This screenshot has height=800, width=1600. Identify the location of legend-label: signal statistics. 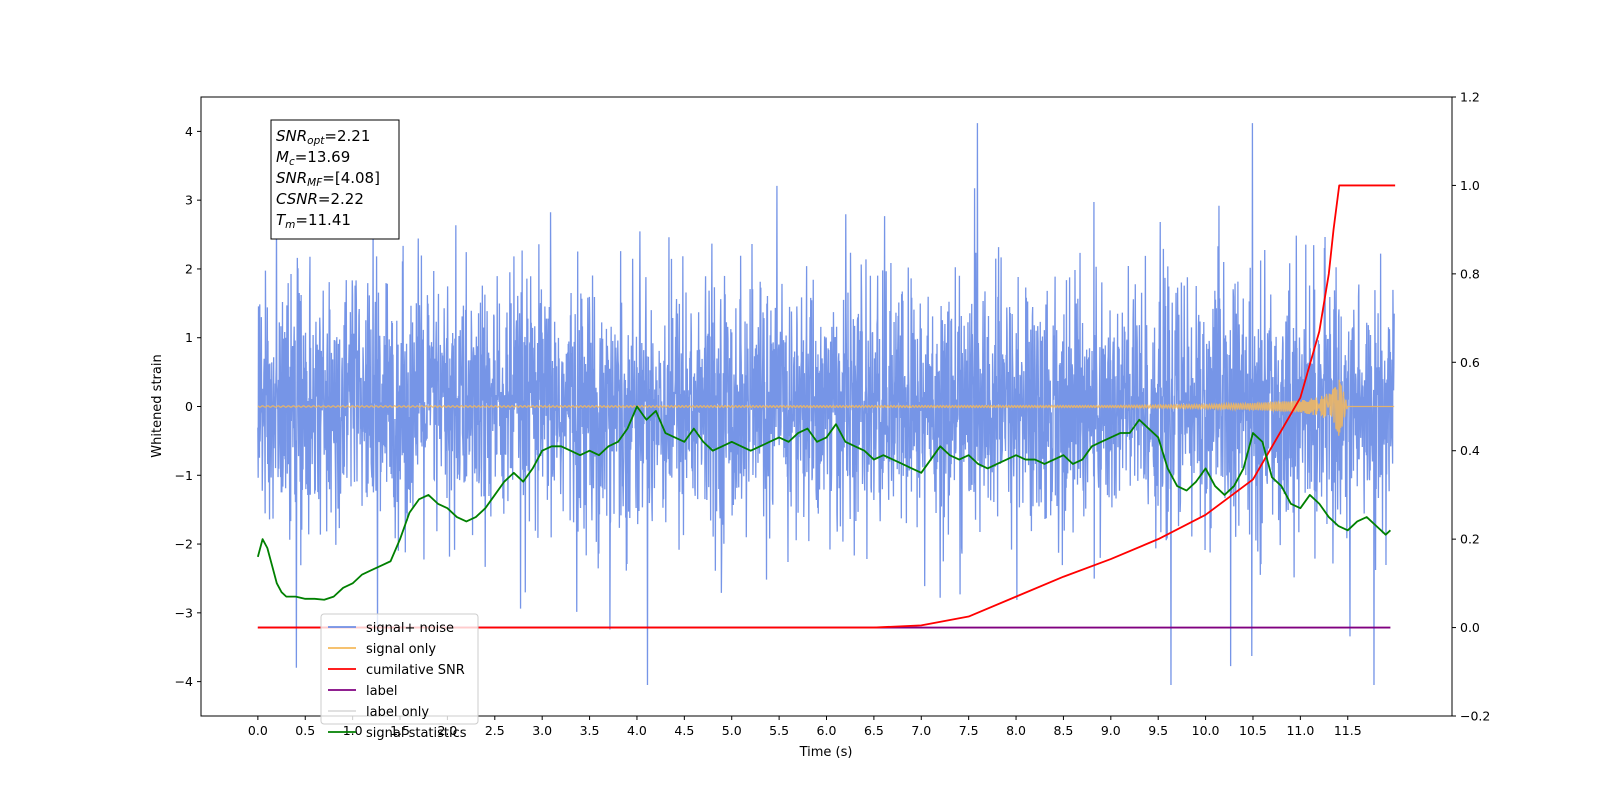
(416, 733).